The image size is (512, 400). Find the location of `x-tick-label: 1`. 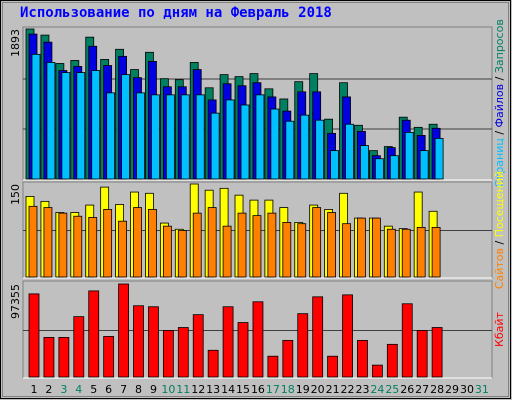

x-tick-label: 1 is located at coordinates (34, 389).